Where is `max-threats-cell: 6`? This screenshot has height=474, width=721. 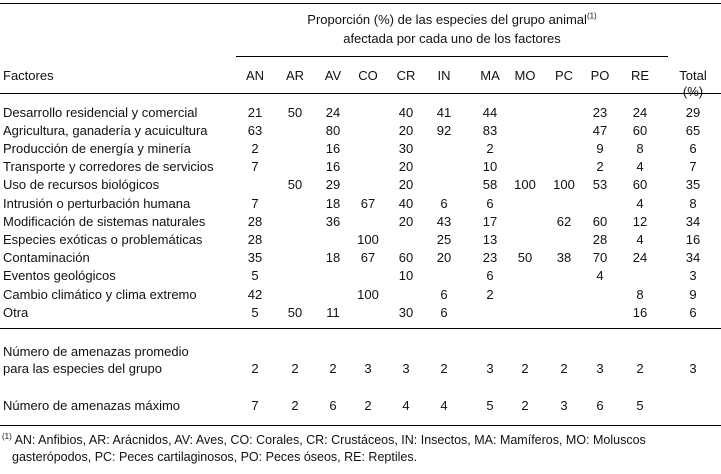
max-threats-cell: 6 is located at coordinates (333, 405).